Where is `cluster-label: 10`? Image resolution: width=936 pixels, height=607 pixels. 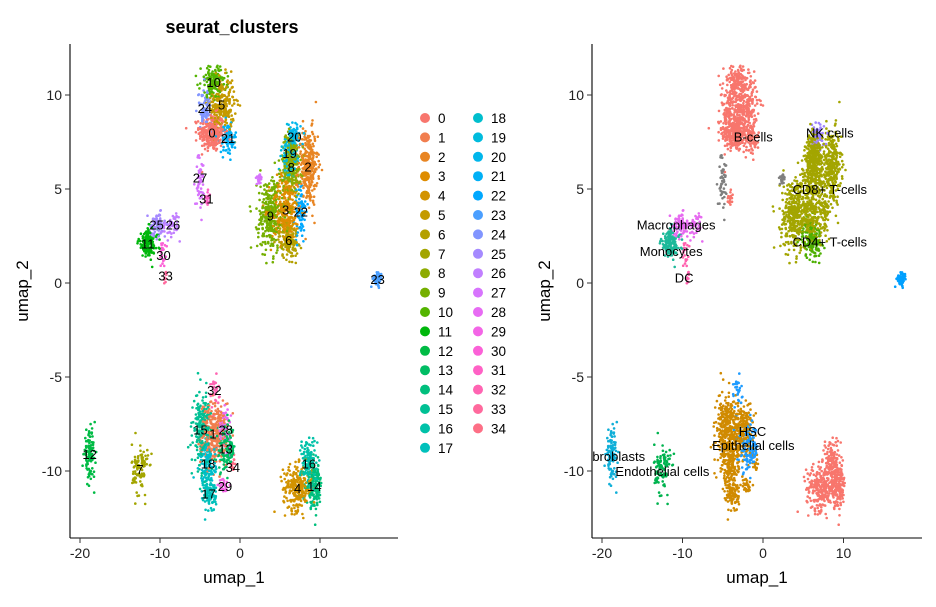 cluster-label: 10 is located at coordinates (213, 82).